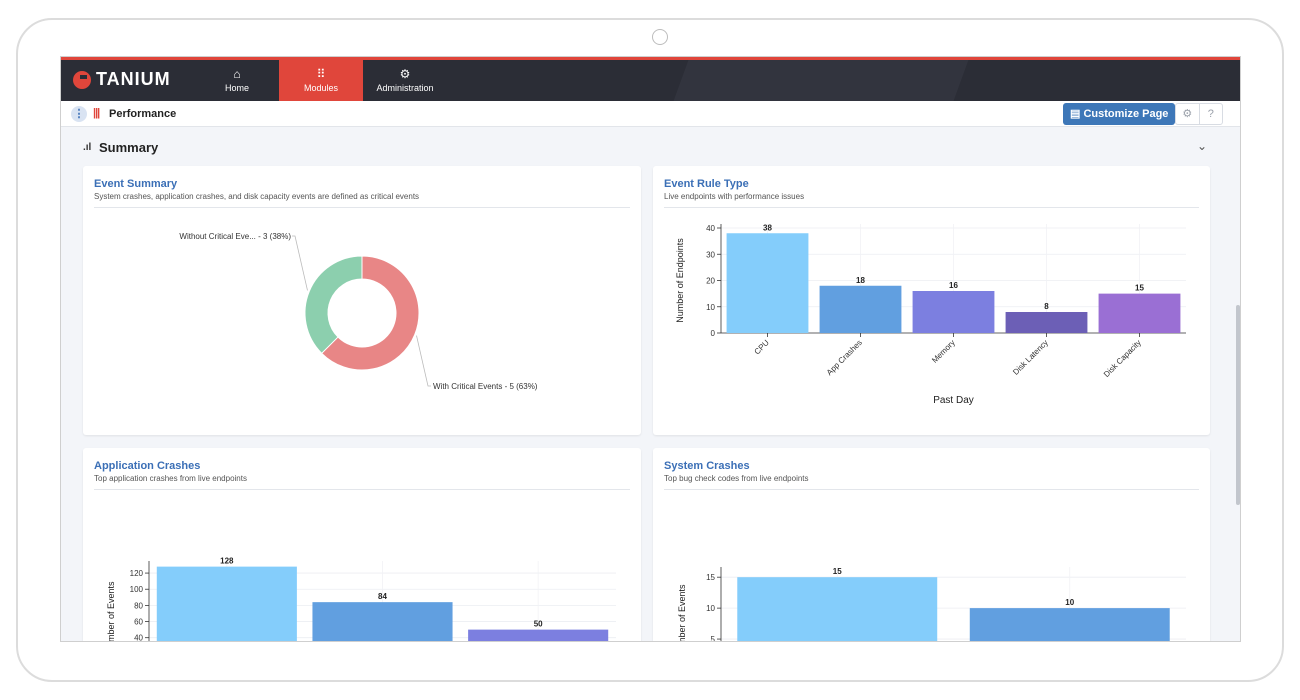 This screenshot has width=1300, height=700. What do you see at coordinates (485, 386) in the screenshot?
I see `slice-label: With Critical Events - 5 (63%)` at bounding box center [485, 386].